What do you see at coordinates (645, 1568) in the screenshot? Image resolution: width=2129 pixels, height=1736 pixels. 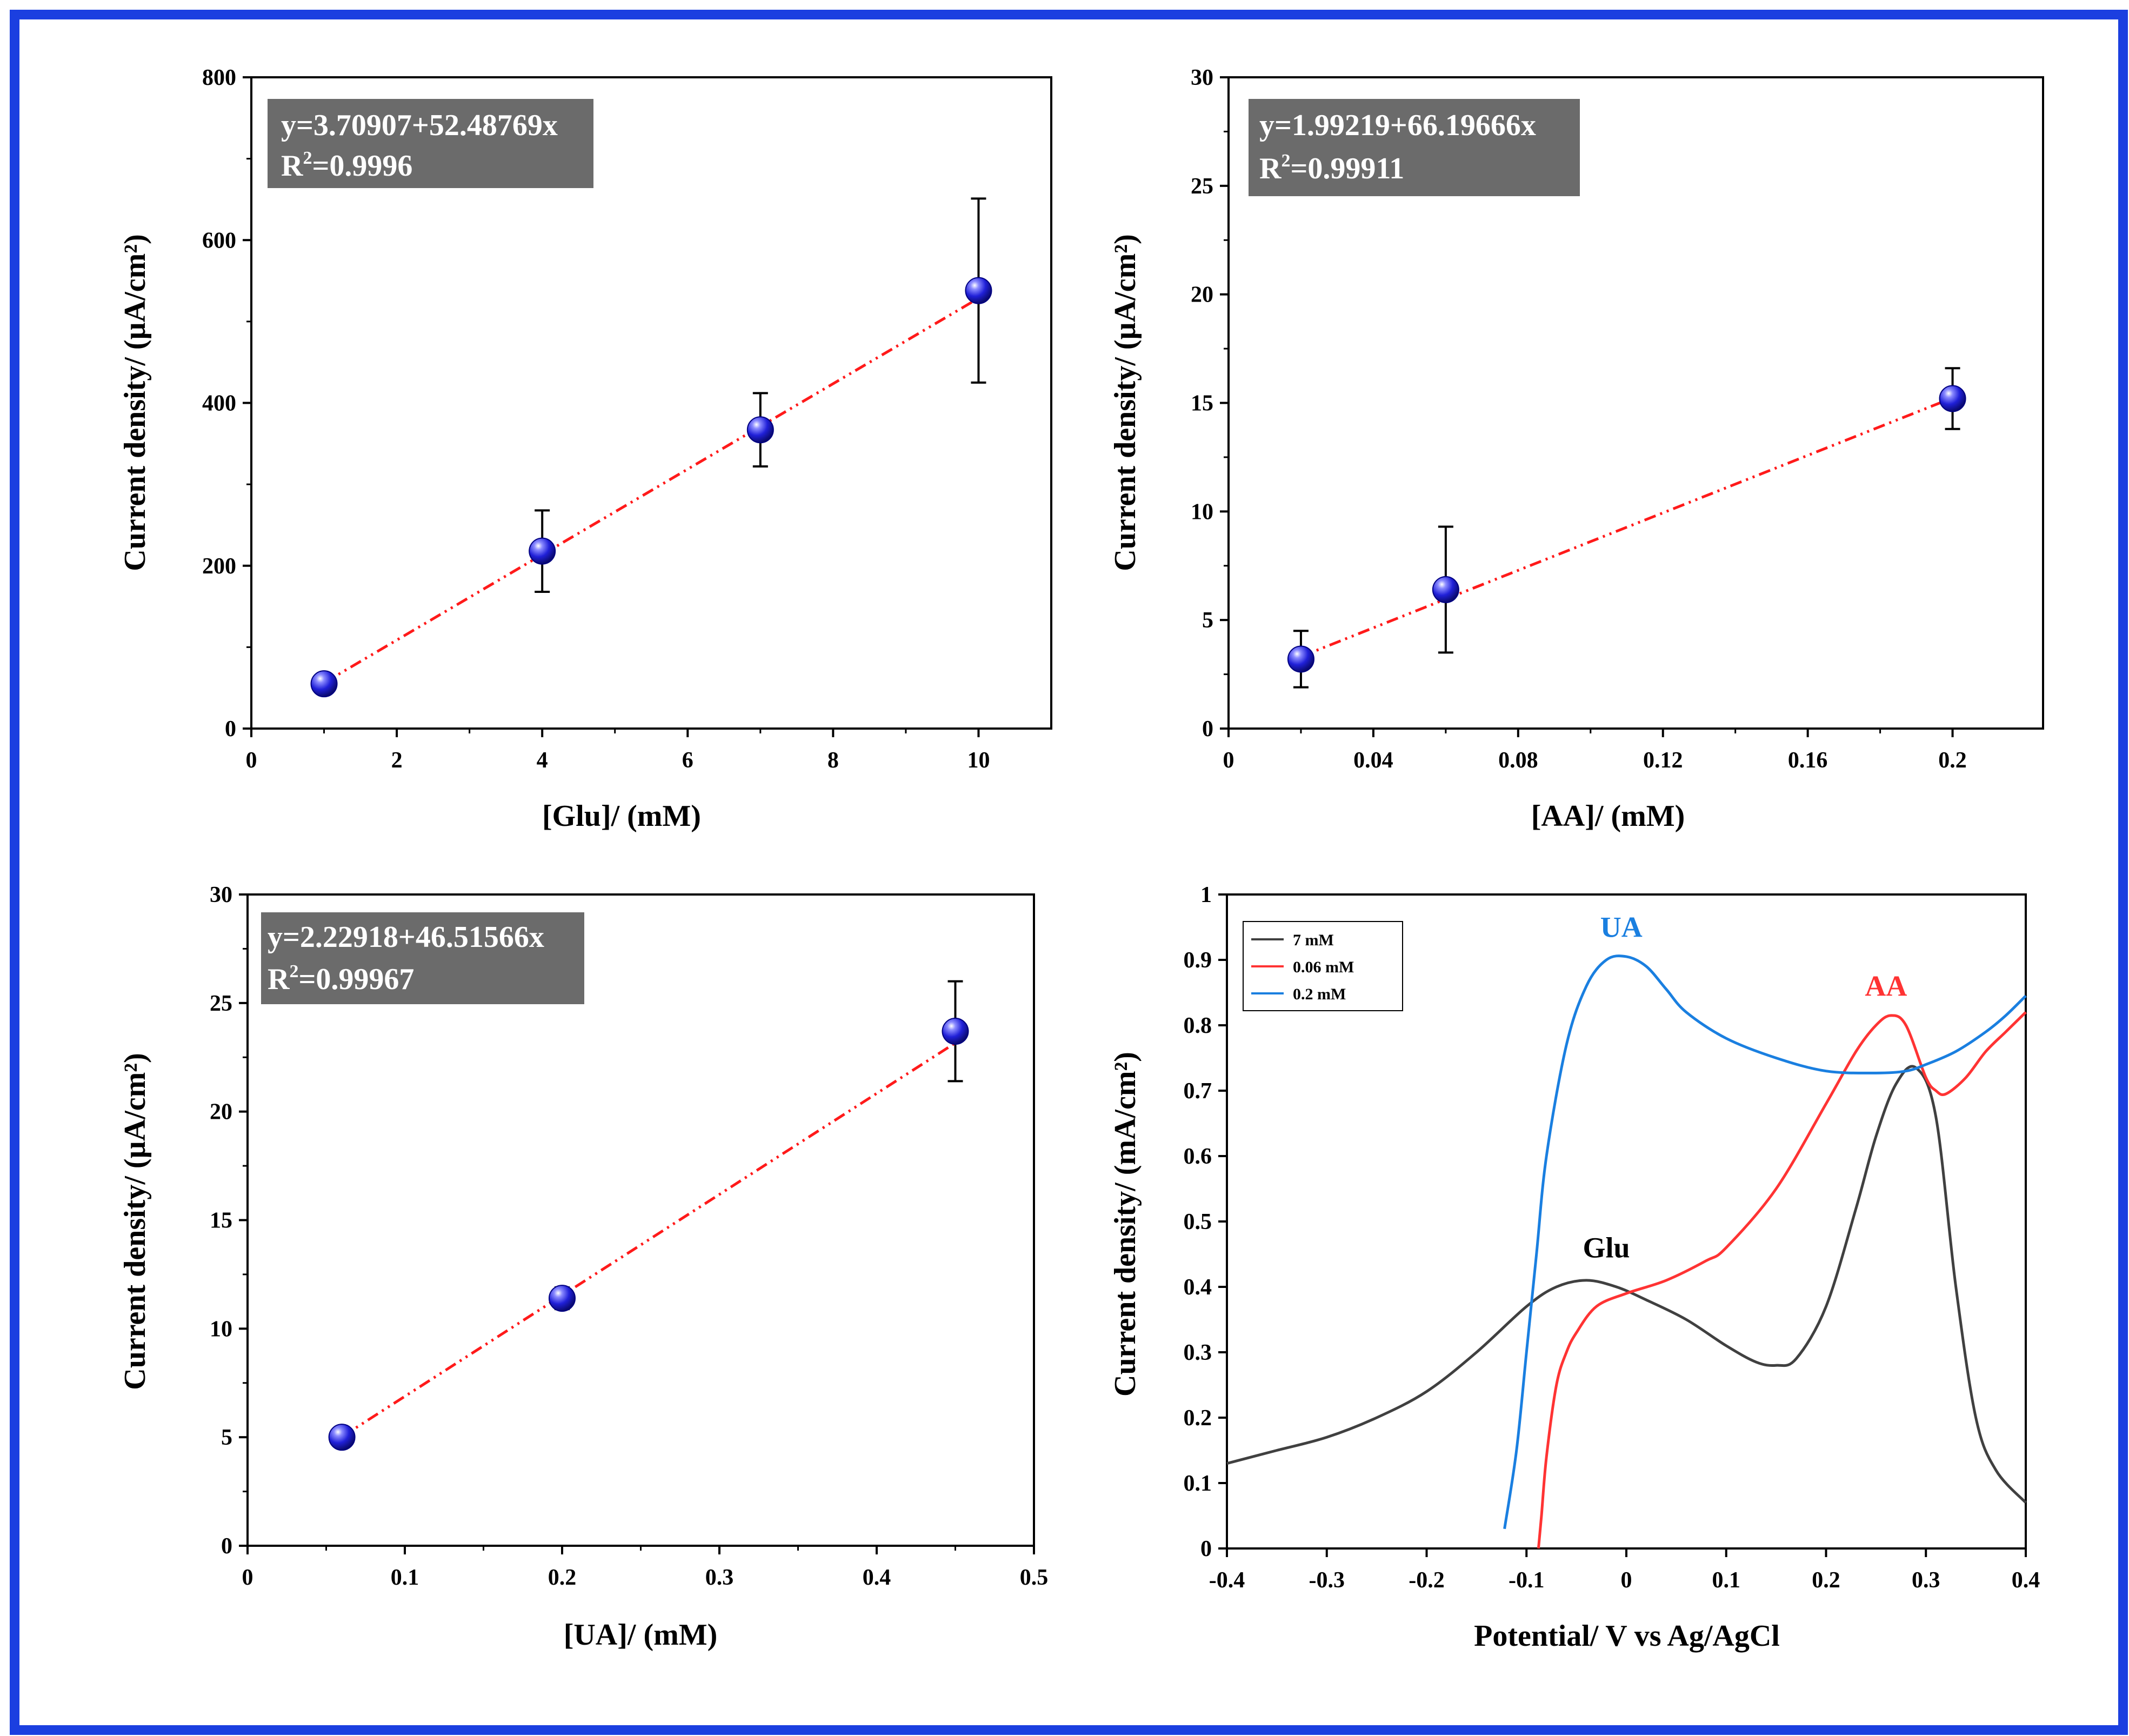 I see `x-ticks: 0 0.1 0.2 0.3 0.4 0.5` at bounding box center [645, 1568].